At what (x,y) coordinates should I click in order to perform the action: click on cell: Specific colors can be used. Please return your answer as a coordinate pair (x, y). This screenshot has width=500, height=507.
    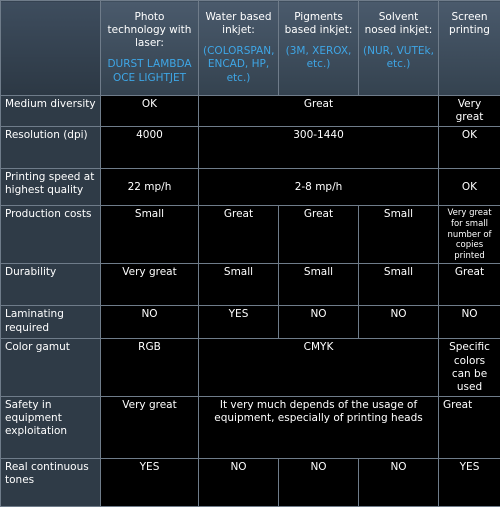
    Looking at the image, I should click on (469, 368).